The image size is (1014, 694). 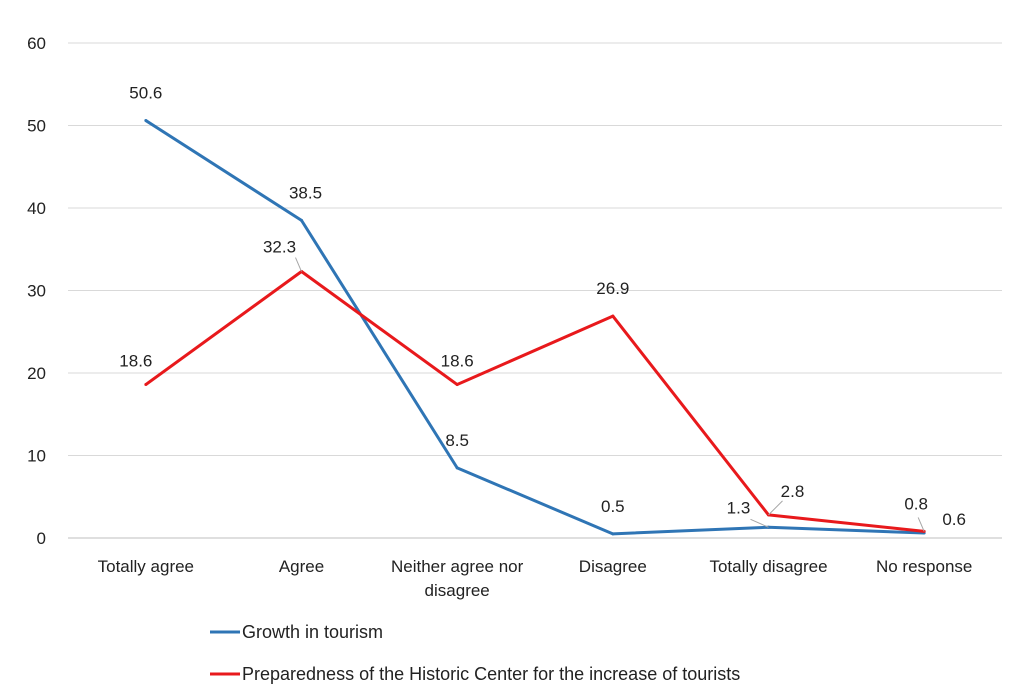 I want to click on y-tick-label: 50, so click(x=36, y=126).